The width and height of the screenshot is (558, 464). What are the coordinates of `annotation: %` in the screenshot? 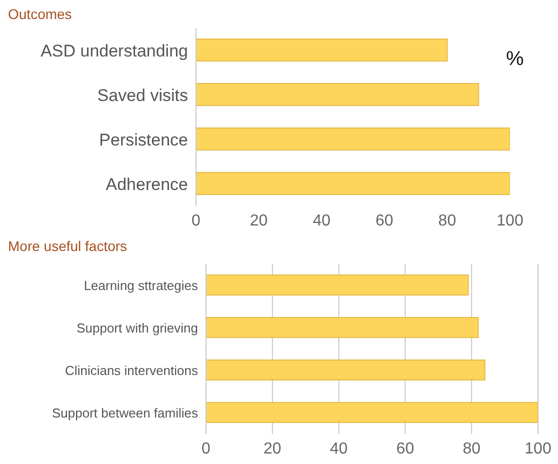 It's located at (515, 59).